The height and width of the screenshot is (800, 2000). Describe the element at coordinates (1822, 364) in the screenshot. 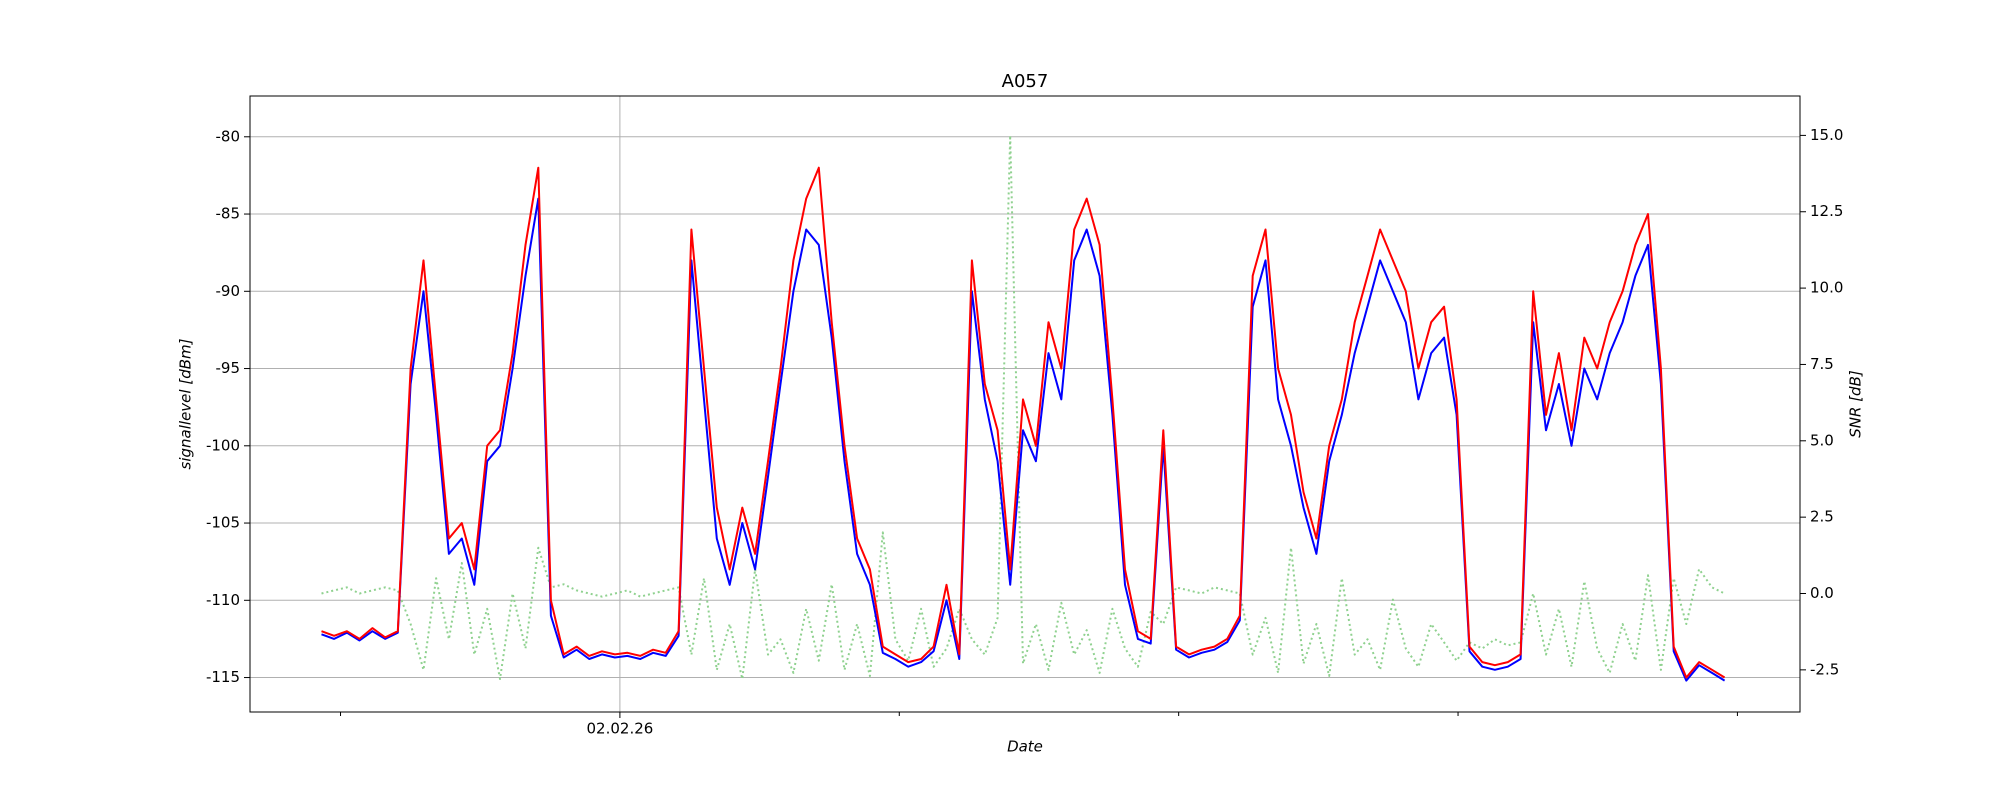

I see `y2-tick-label: 7.5` at that location.